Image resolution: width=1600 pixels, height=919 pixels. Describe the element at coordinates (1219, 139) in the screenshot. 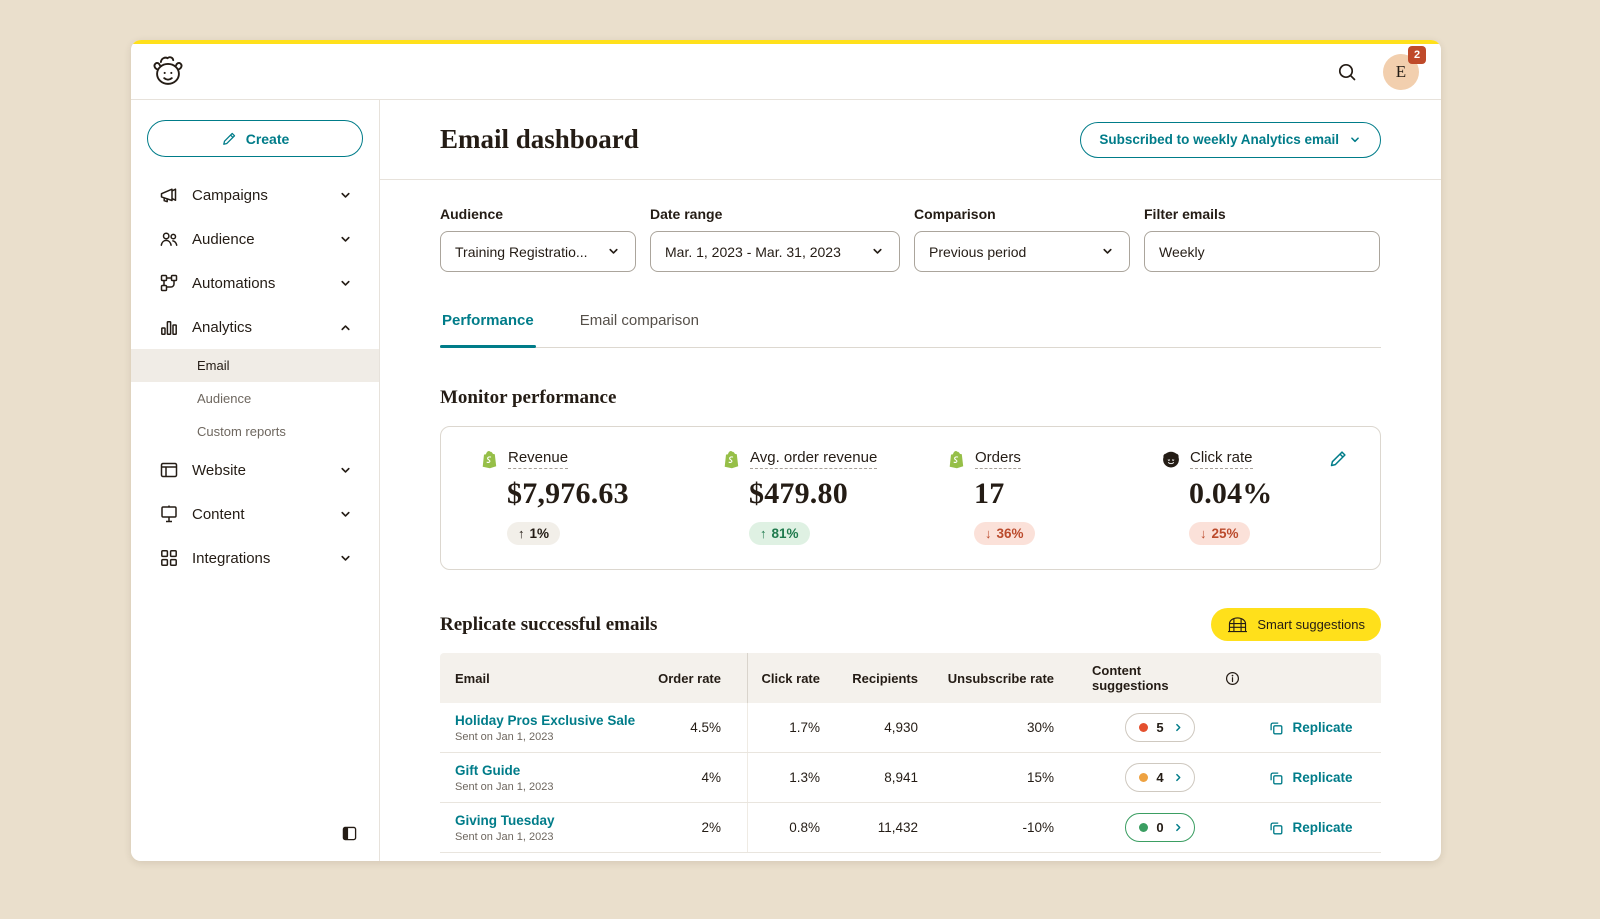

I see `subscription-status-label: Subscribed to weekly Analytics email` at that location.